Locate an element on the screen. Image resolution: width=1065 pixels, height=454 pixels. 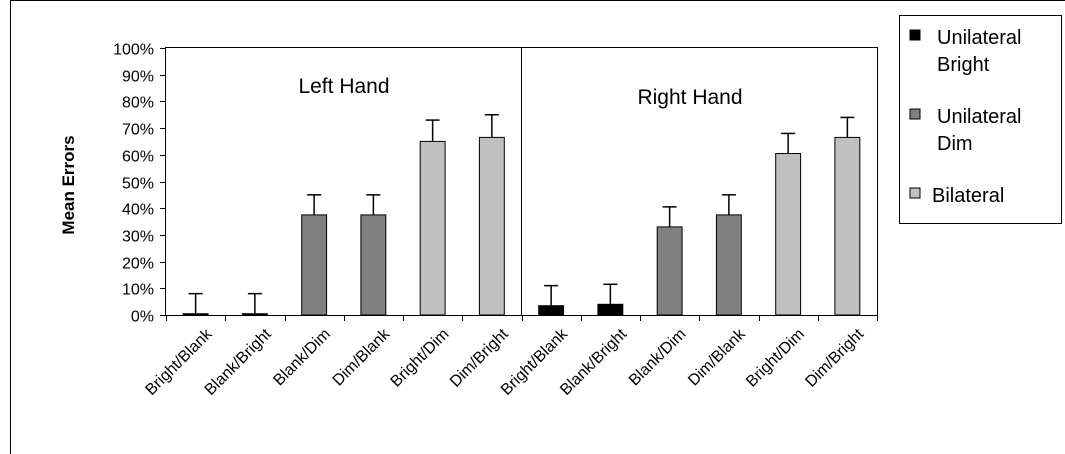
legend-label: Bright is located at coordinates (963, 65).